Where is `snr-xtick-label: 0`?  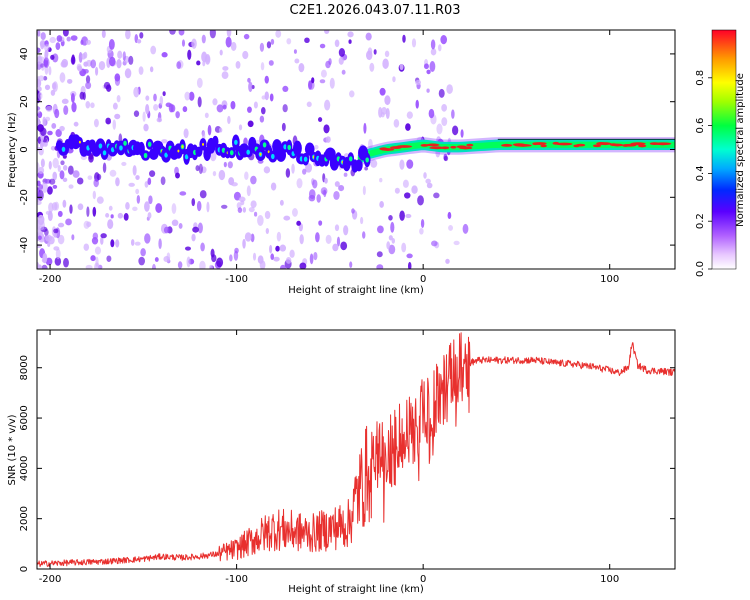
snr-xtick-label: 0 is located at coordinates (423, 579).